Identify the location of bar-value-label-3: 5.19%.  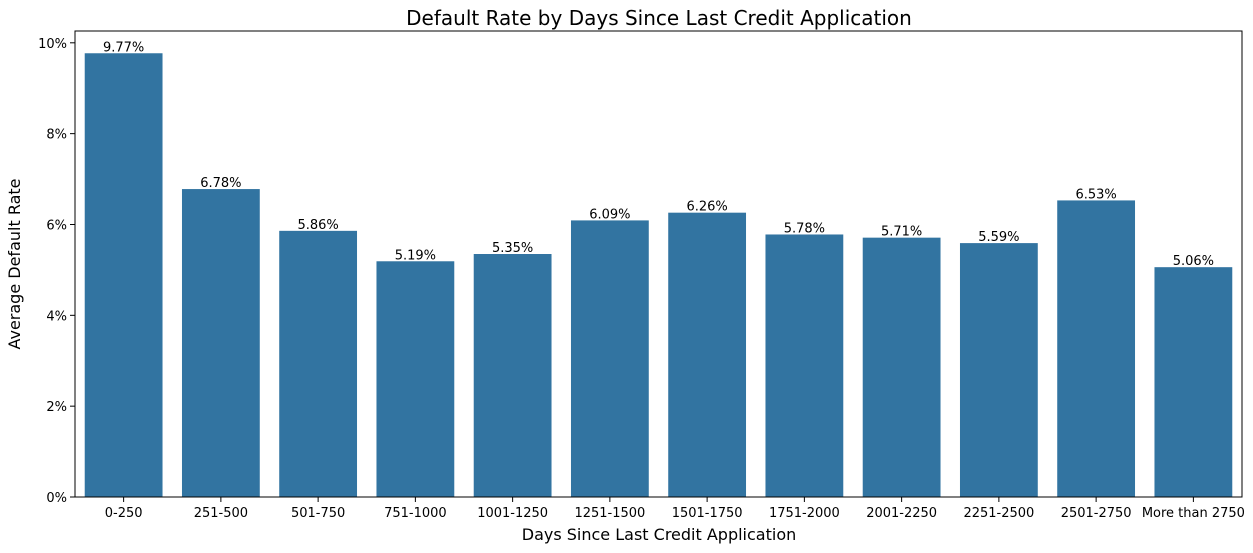
(415, 255).